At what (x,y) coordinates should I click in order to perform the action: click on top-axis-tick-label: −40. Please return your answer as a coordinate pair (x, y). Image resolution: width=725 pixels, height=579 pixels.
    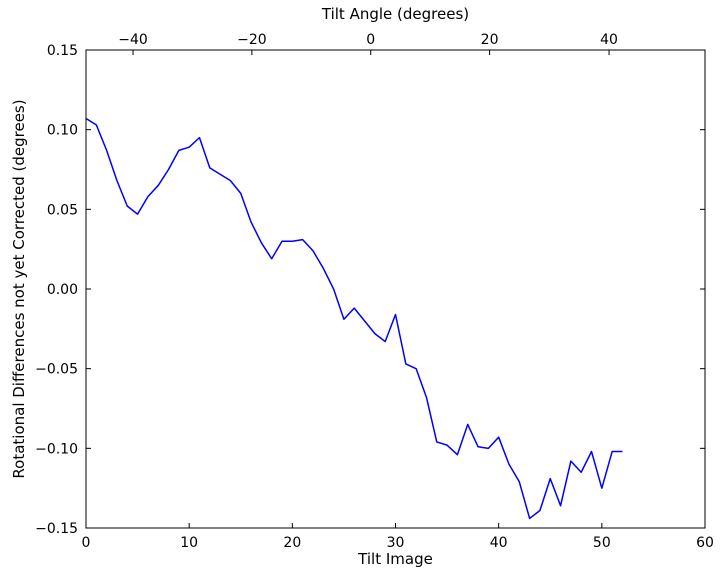
    Looking at the image, I should click on (133, 40).